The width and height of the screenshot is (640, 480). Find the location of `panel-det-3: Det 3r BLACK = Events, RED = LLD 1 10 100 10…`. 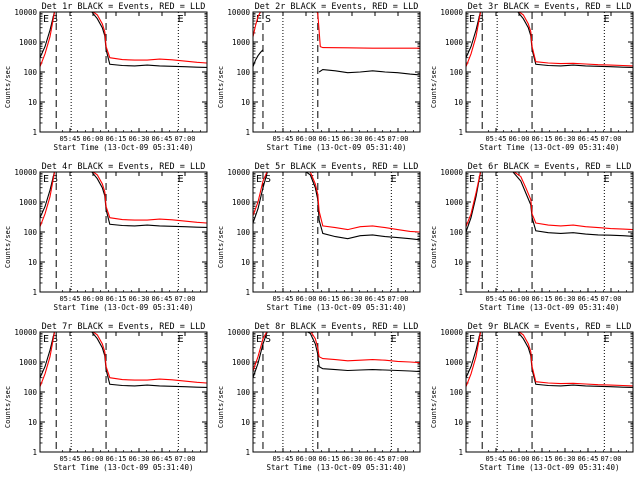

panel-det-3: Det 3r BLACK = Events, RED = LLD 1 10 100 10… is located at coordinates (532, 77).